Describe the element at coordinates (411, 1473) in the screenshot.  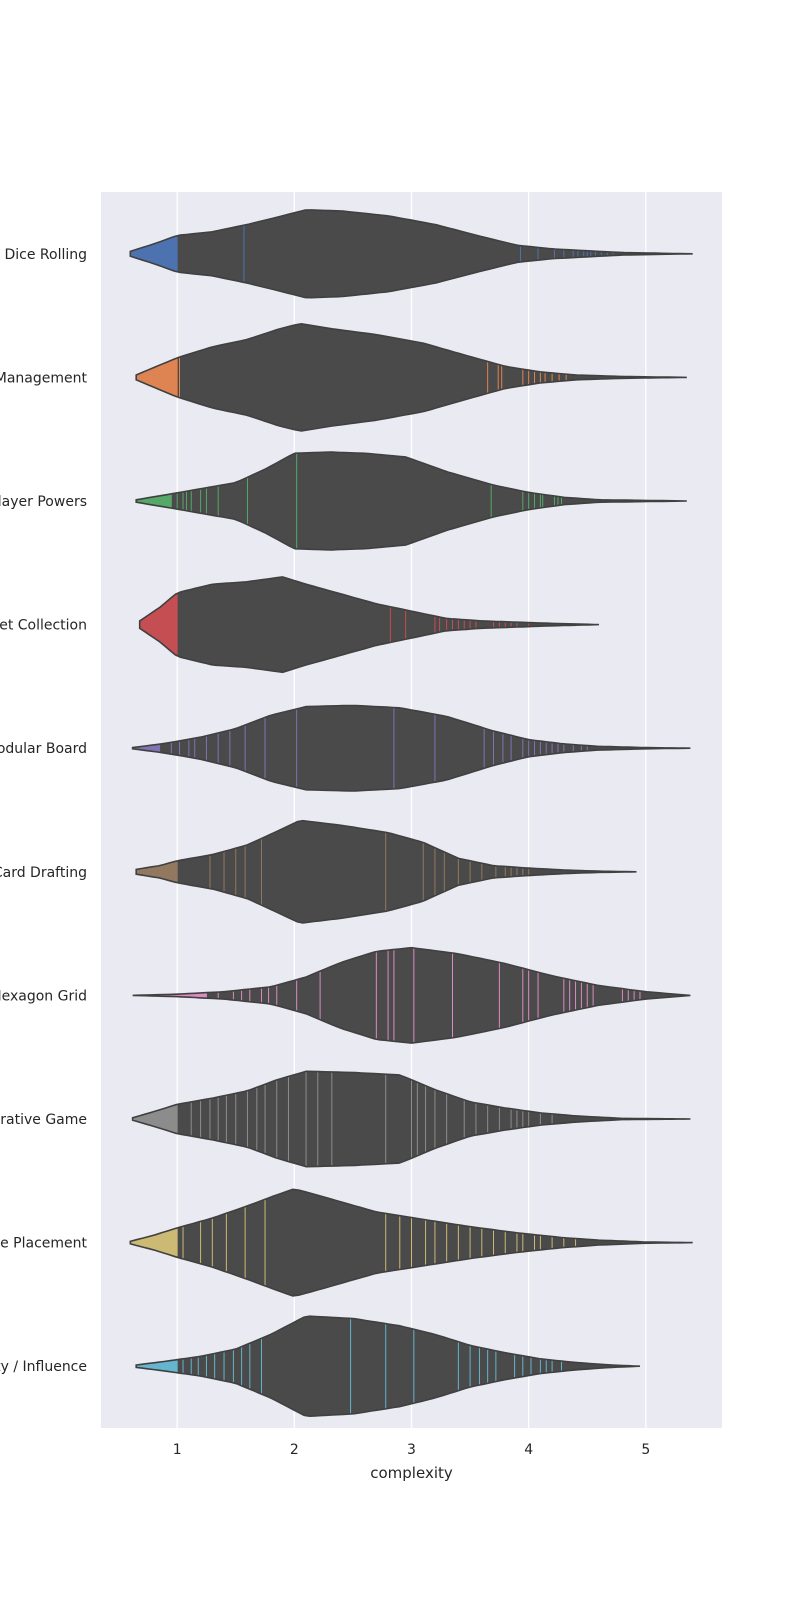
I see `x-axis-label: complexity` at that location.